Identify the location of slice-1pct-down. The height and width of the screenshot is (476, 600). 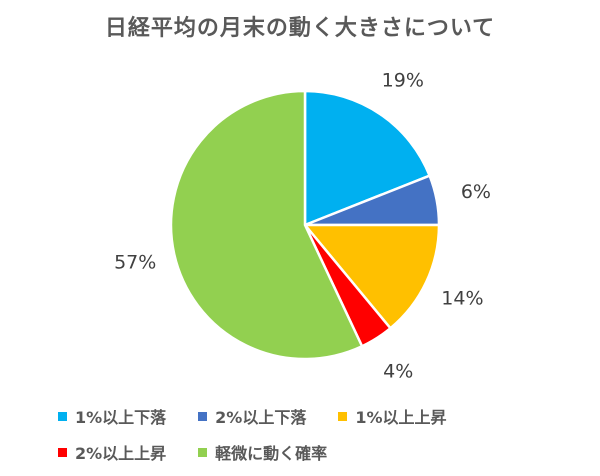
(367, 158).